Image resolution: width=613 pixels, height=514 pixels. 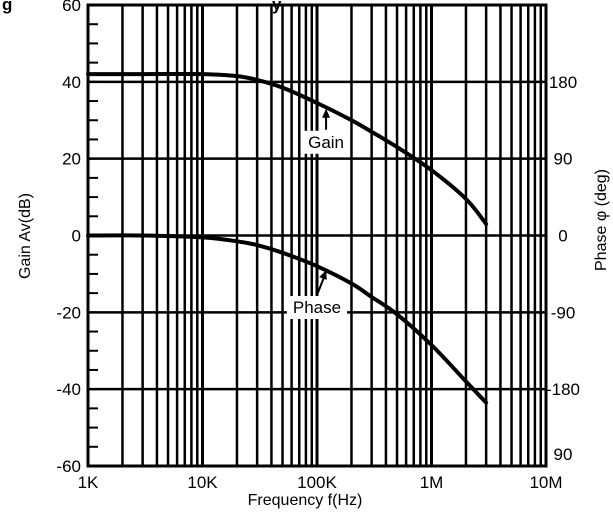 What do you see at coordinates (317, 482) in the screenshot?
I see `x-tick-label: 100K` at bounding box center [317, 482].